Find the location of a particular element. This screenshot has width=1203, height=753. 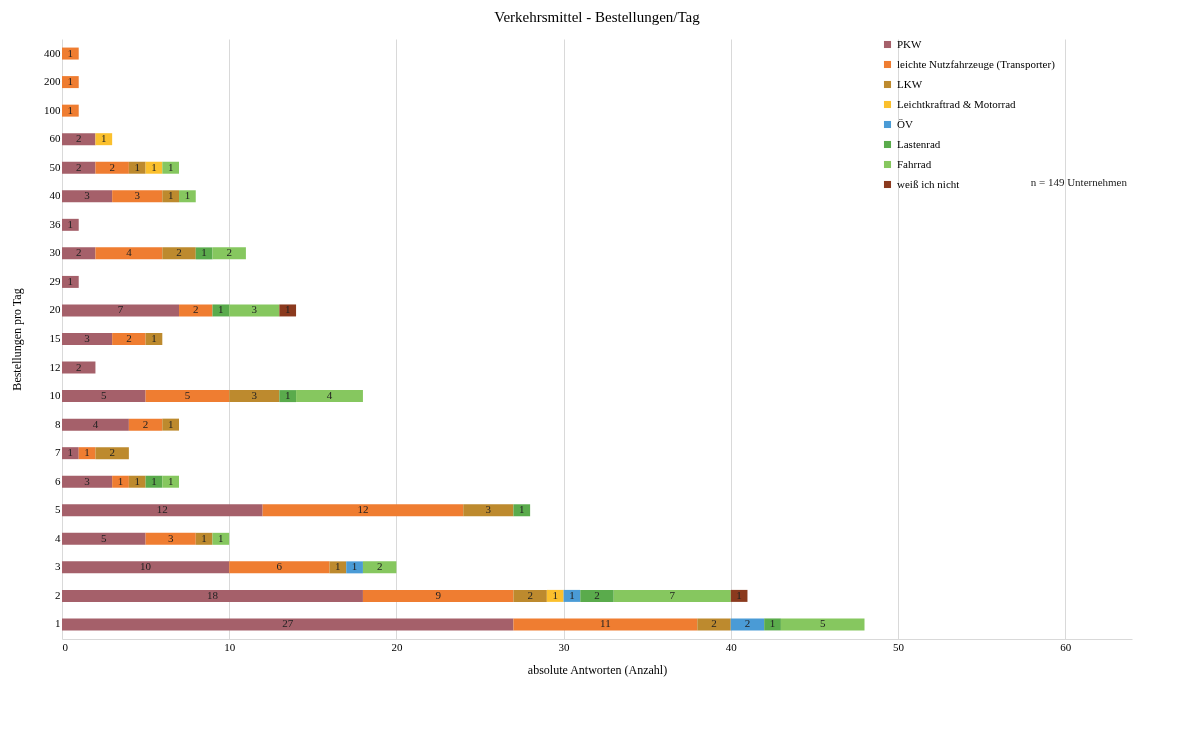

legend-label: Leichtkraftrad & Motorrad is located at coordinates (957, 103).